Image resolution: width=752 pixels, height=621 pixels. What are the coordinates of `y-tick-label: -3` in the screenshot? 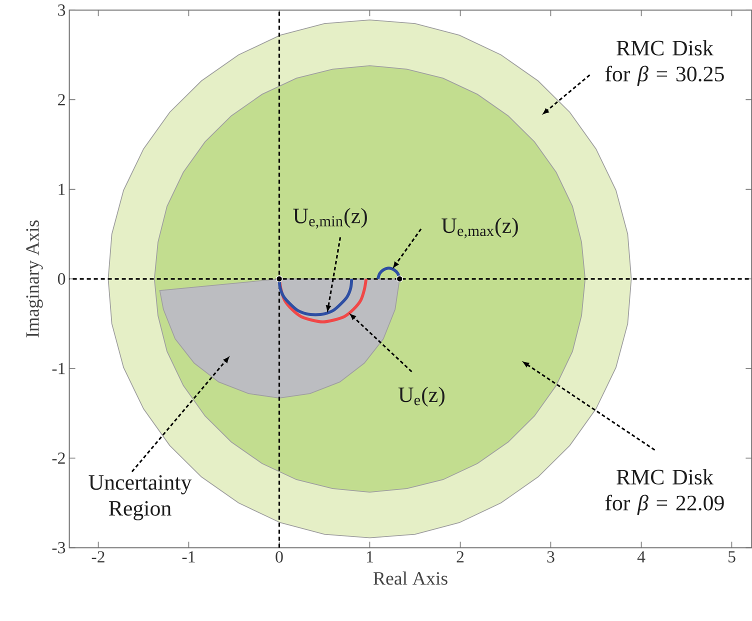 It's located at (59, 548).